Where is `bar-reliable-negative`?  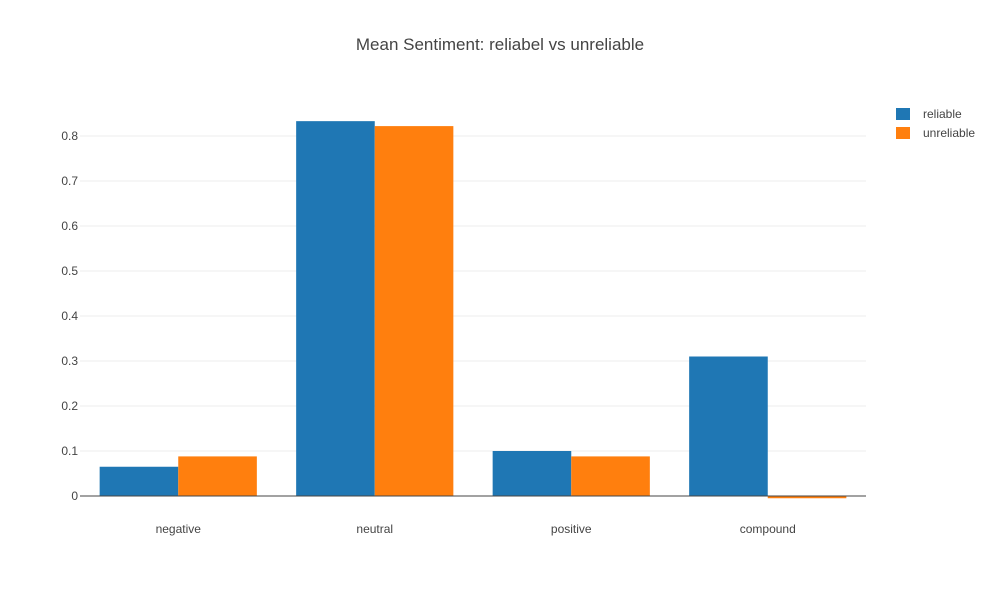 bar-reliable-negative is located at coordinates (139, 481).